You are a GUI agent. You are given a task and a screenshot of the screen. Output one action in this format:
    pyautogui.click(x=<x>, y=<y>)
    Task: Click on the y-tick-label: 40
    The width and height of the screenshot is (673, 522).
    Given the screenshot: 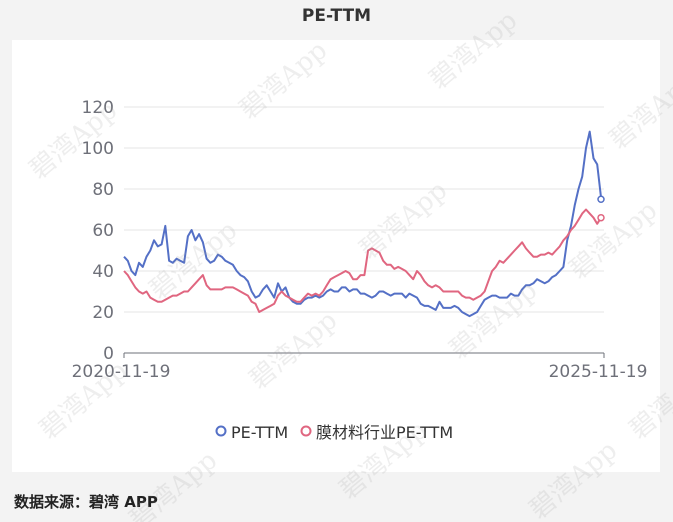 What is the action you would take?
    pyautogui.click(x=103, y=272)
    